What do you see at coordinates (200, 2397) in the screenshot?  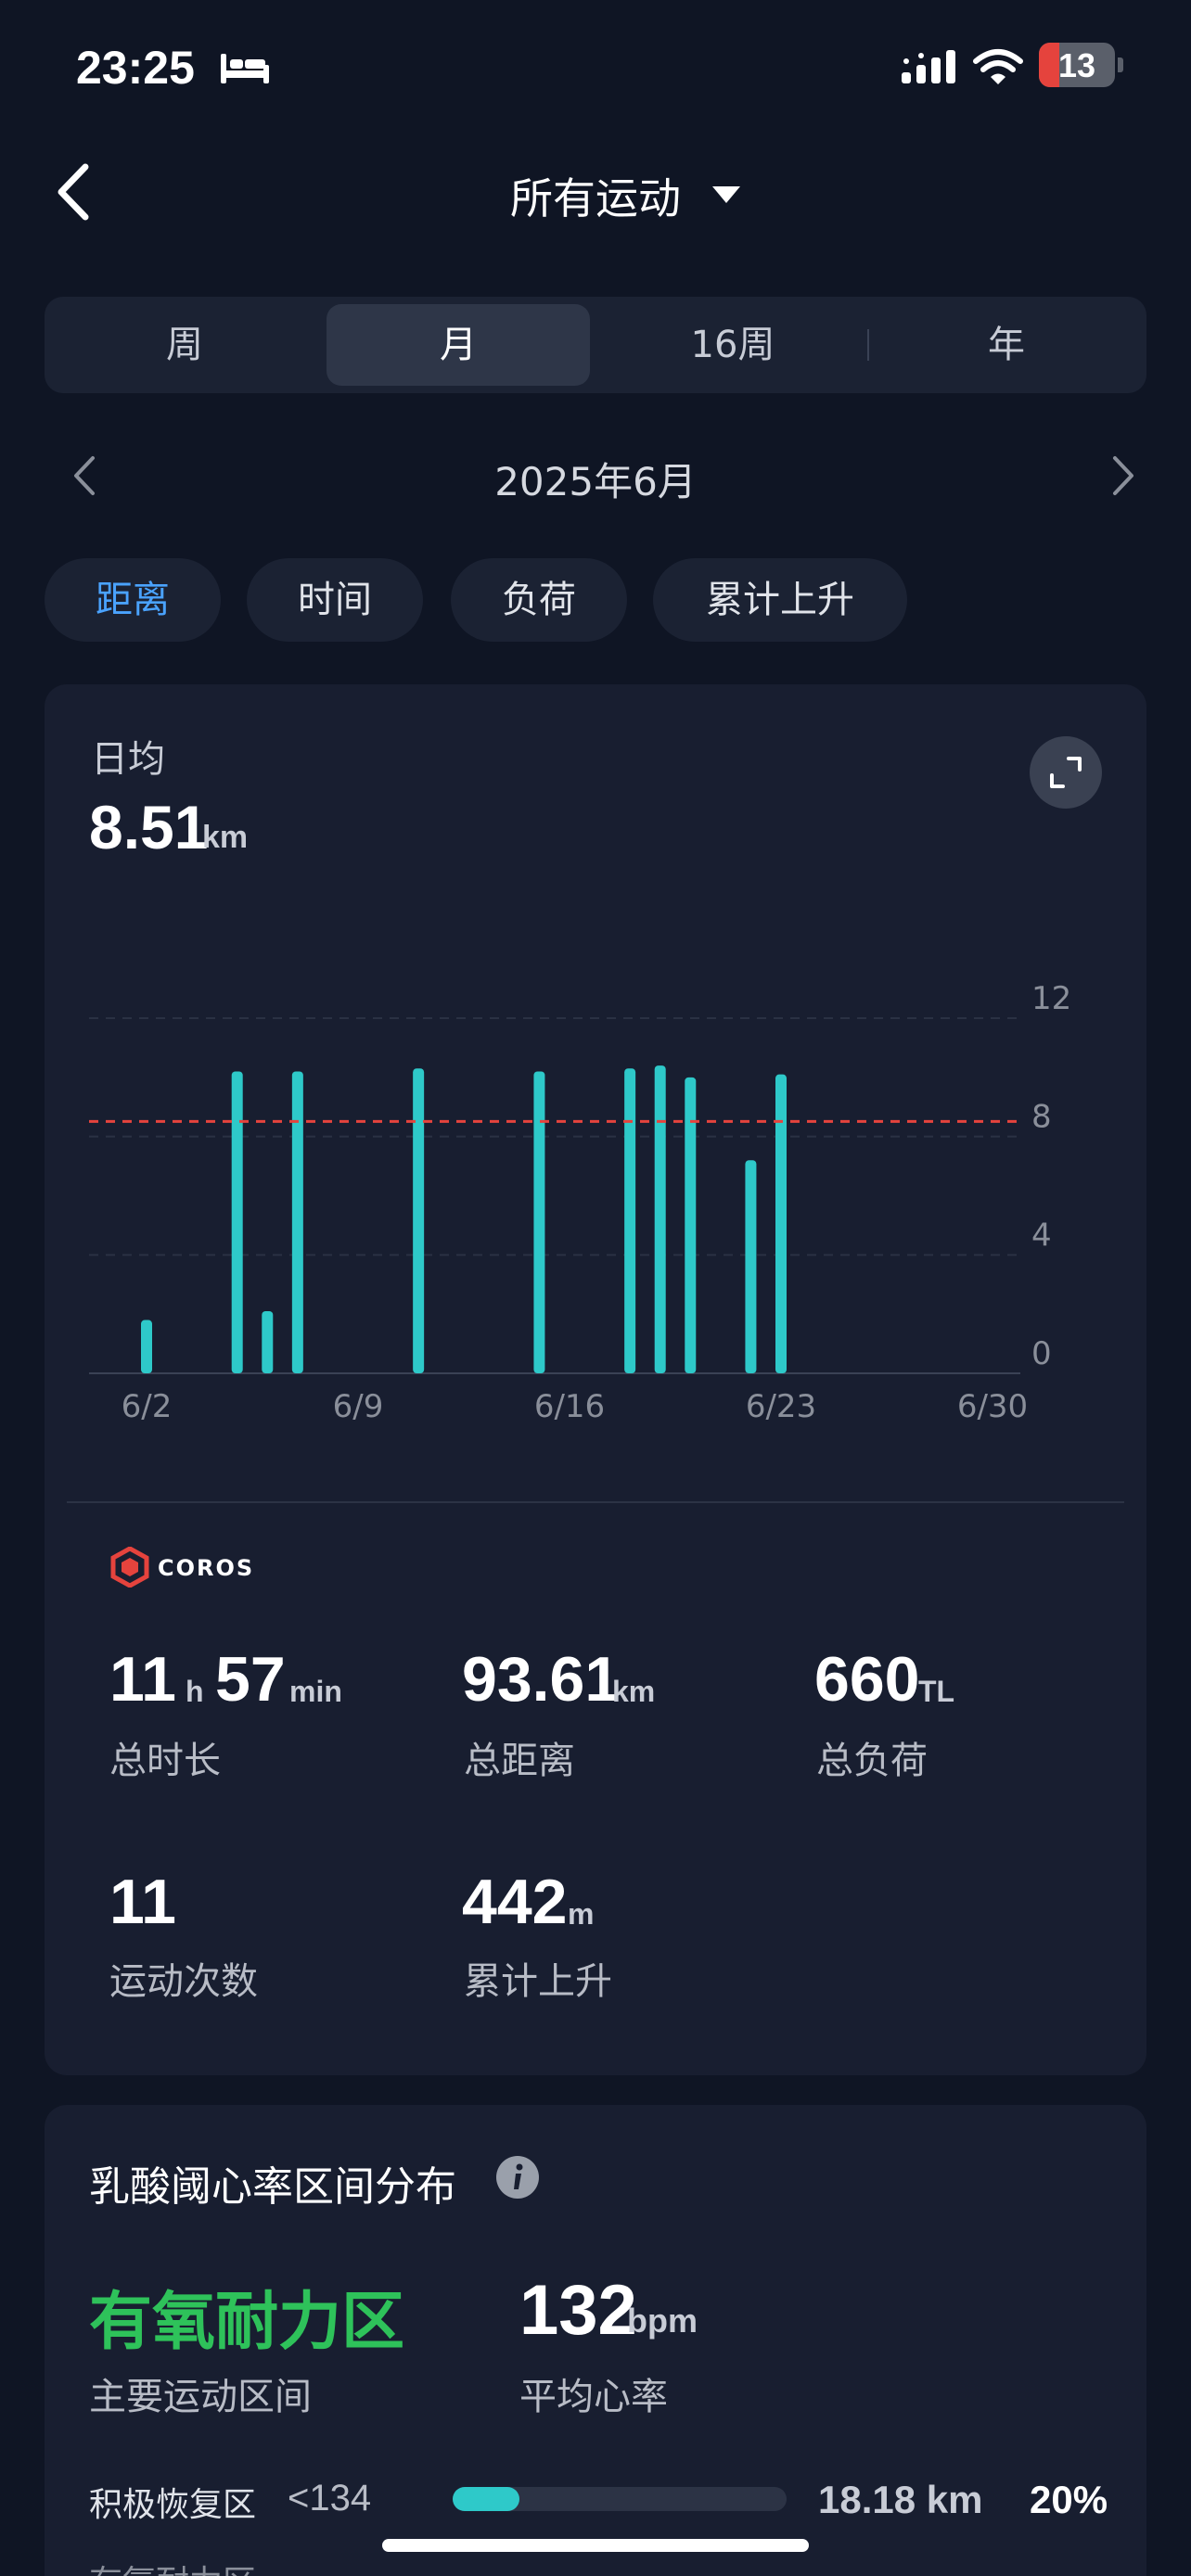 I see `main-zone-label: 主要运动区间` at bounding box center [200, 2397].